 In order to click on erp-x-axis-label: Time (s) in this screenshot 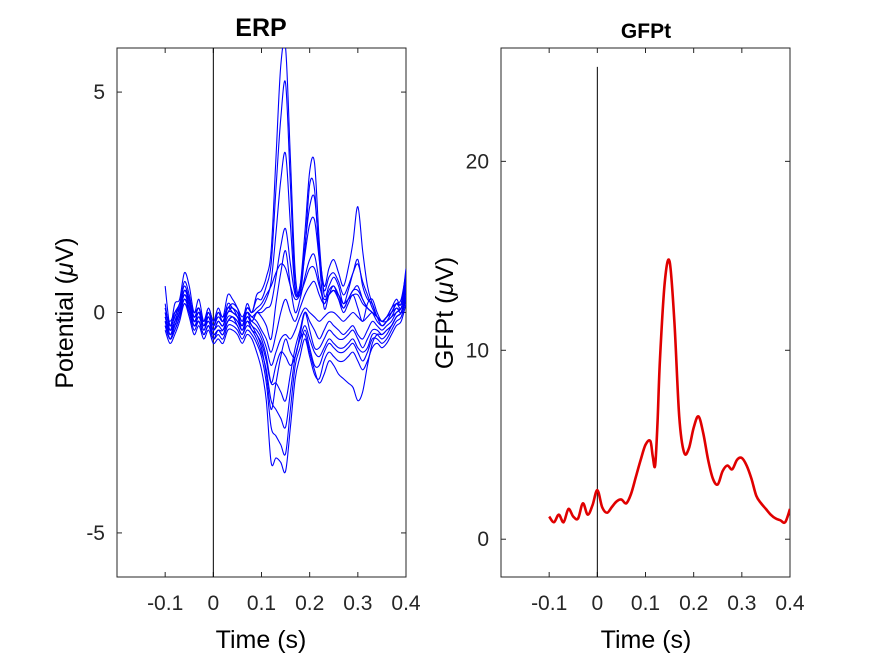, I will do `click(261, 640)`.